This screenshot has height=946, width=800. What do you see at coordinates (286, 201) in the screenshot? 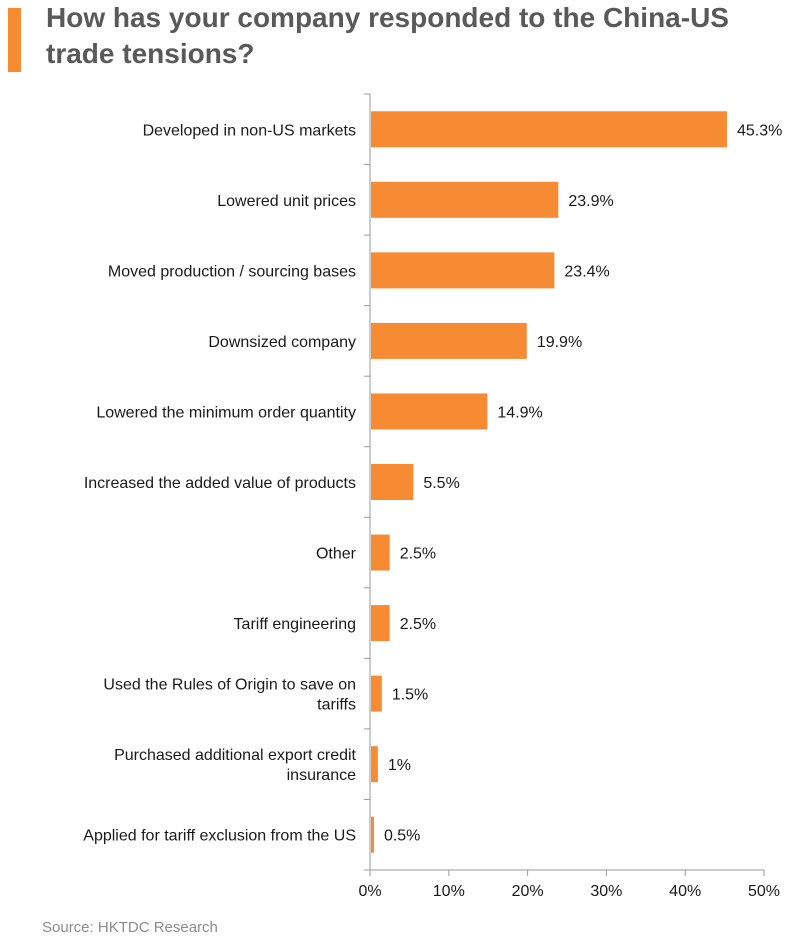
I see `category-label: Lowered unit prices` at bounding box center [286, 201].